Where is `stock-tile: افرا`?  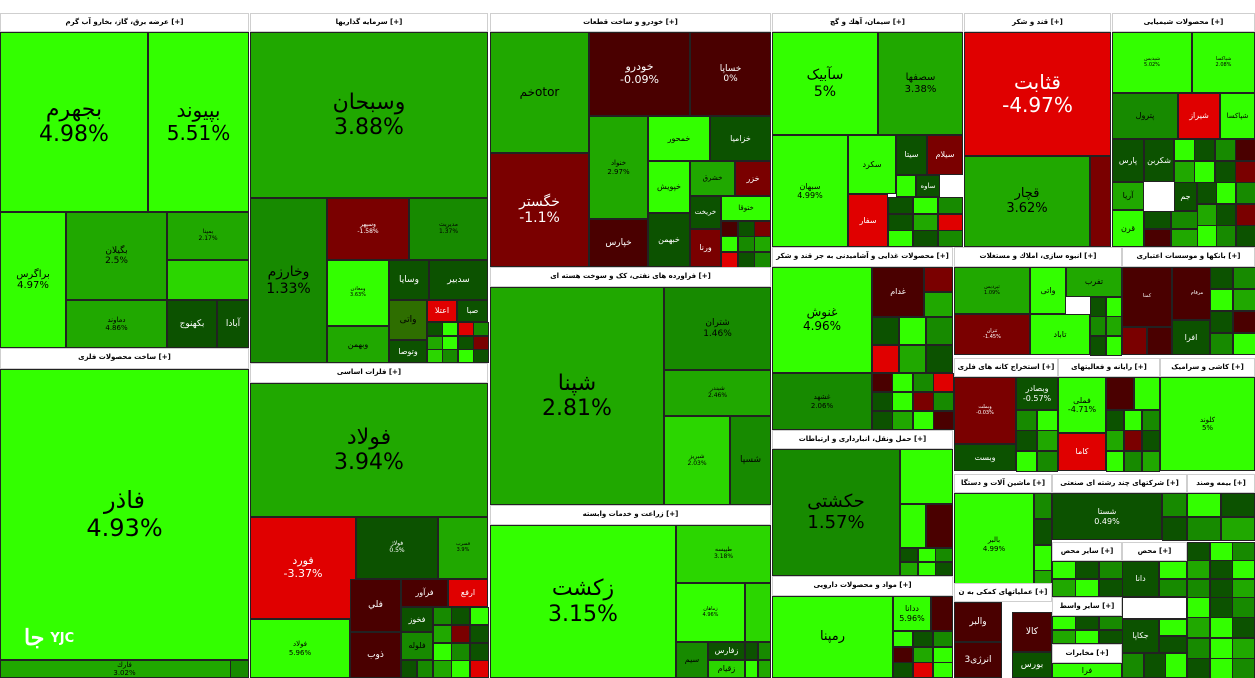
stock-tile: افرا is located at coordinates (1191, 337).